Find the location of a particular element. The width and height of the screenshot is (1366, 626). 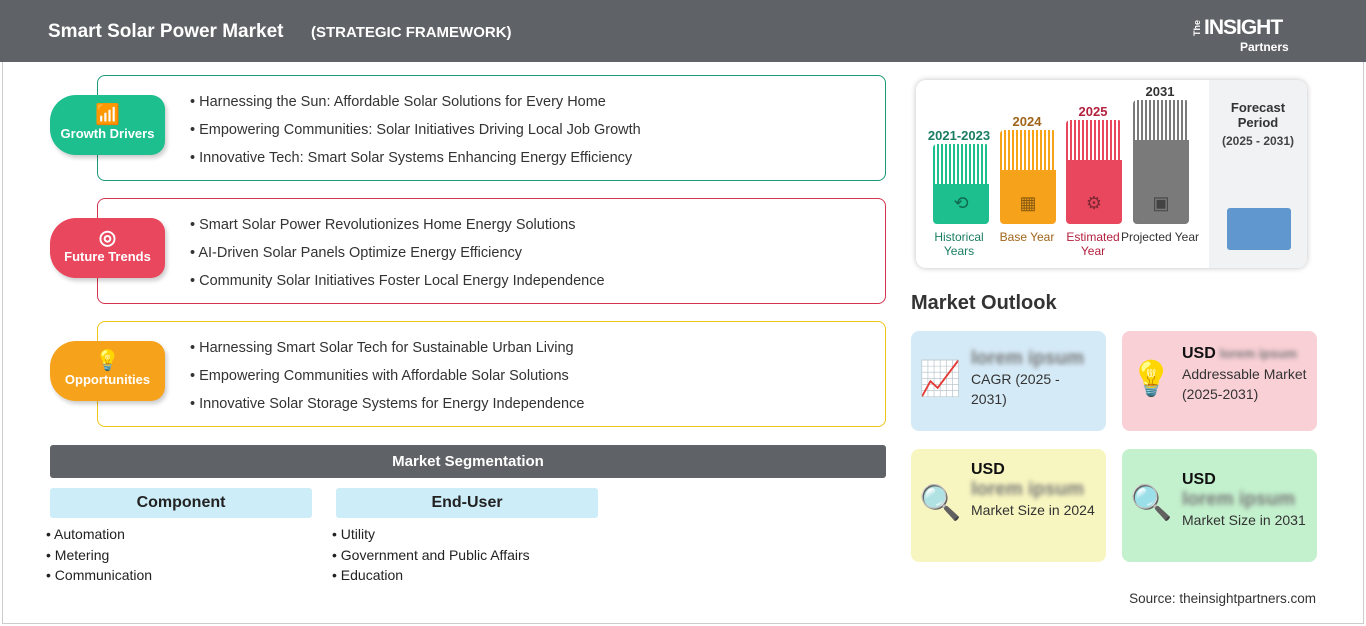

growth-chart-icon: 📈 is located at coordinates (940, 379).